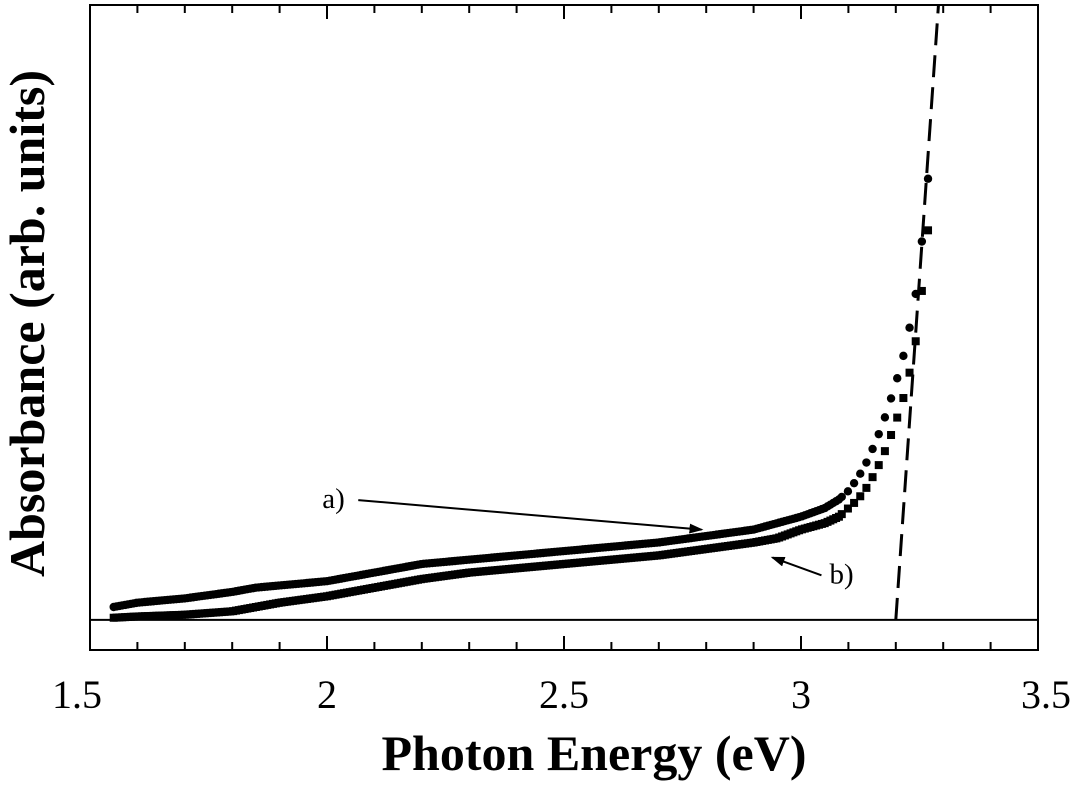 This screenshot has height=785, width=1073. I want to click on annotation-1: a), so click(513, 508).